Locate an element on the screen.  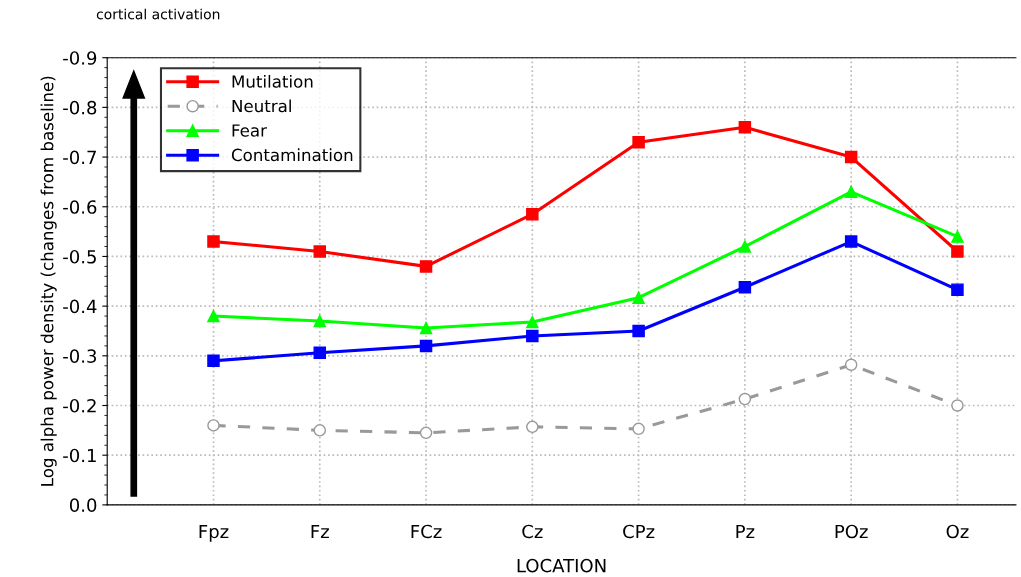
y-tick-label: -0.9 is located at coordinates (80, 58).